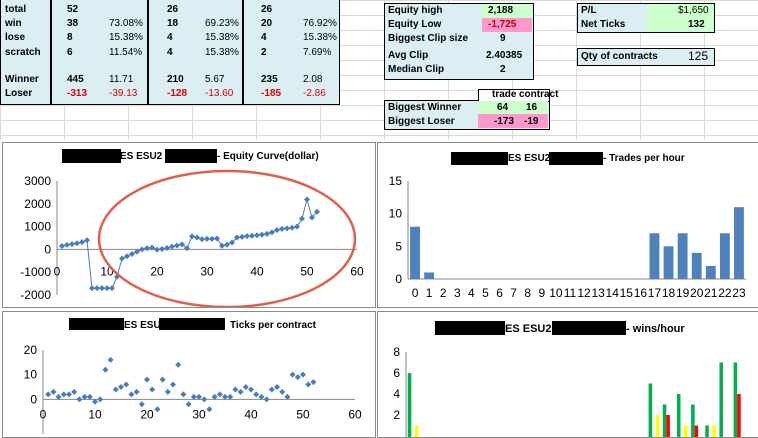 The height and width of the screenshot is (438, 758). What do you see at coordinates (307, 271) in the screenshot?
I see `x-tick-label: 50` at bounding box center [307, 271].